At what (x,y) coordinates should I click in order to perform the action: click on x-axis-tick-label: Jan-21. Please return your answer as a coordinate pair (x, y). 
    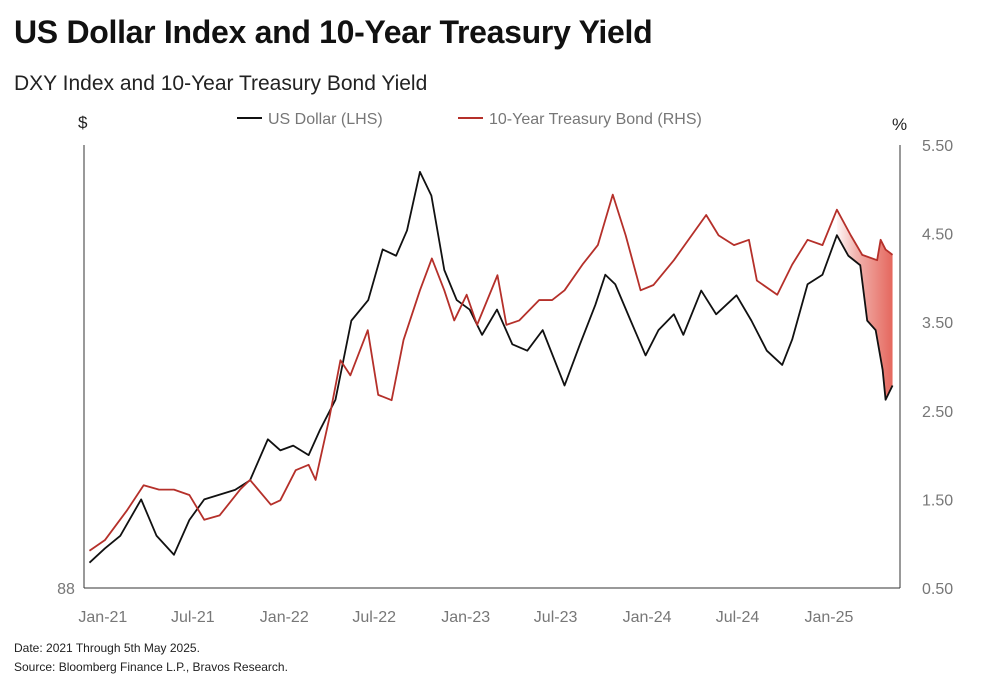
    Looking at the image, I should click on (102, 617).